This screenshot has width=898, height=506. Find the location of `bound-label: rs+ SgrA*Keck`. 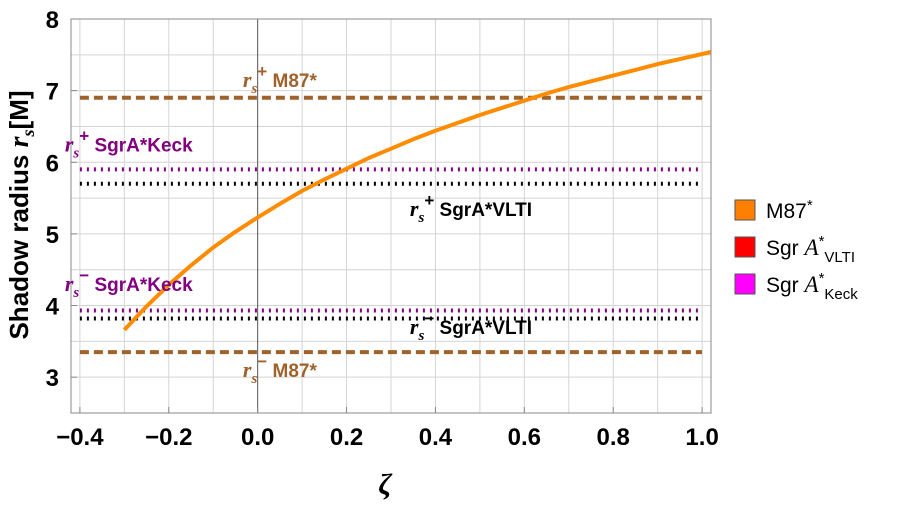

bound-label: rs+ SgrA*Keck is located at coordinates (129, 144).